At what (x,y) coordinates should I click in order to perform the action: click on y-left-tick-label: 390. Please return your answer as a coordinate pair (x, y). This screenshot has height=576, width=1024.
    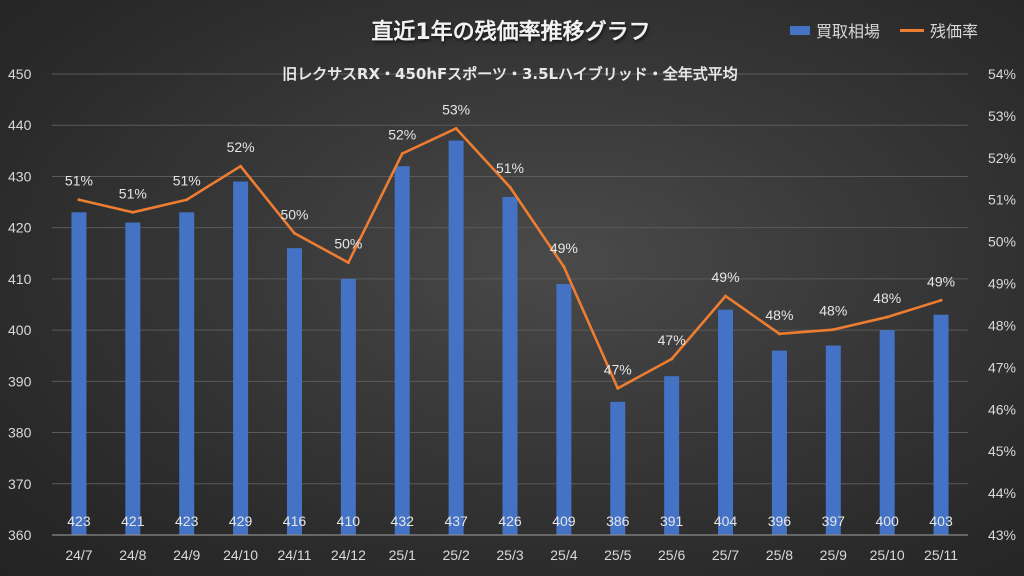
    Looking at the image, I should click on (20, 381).